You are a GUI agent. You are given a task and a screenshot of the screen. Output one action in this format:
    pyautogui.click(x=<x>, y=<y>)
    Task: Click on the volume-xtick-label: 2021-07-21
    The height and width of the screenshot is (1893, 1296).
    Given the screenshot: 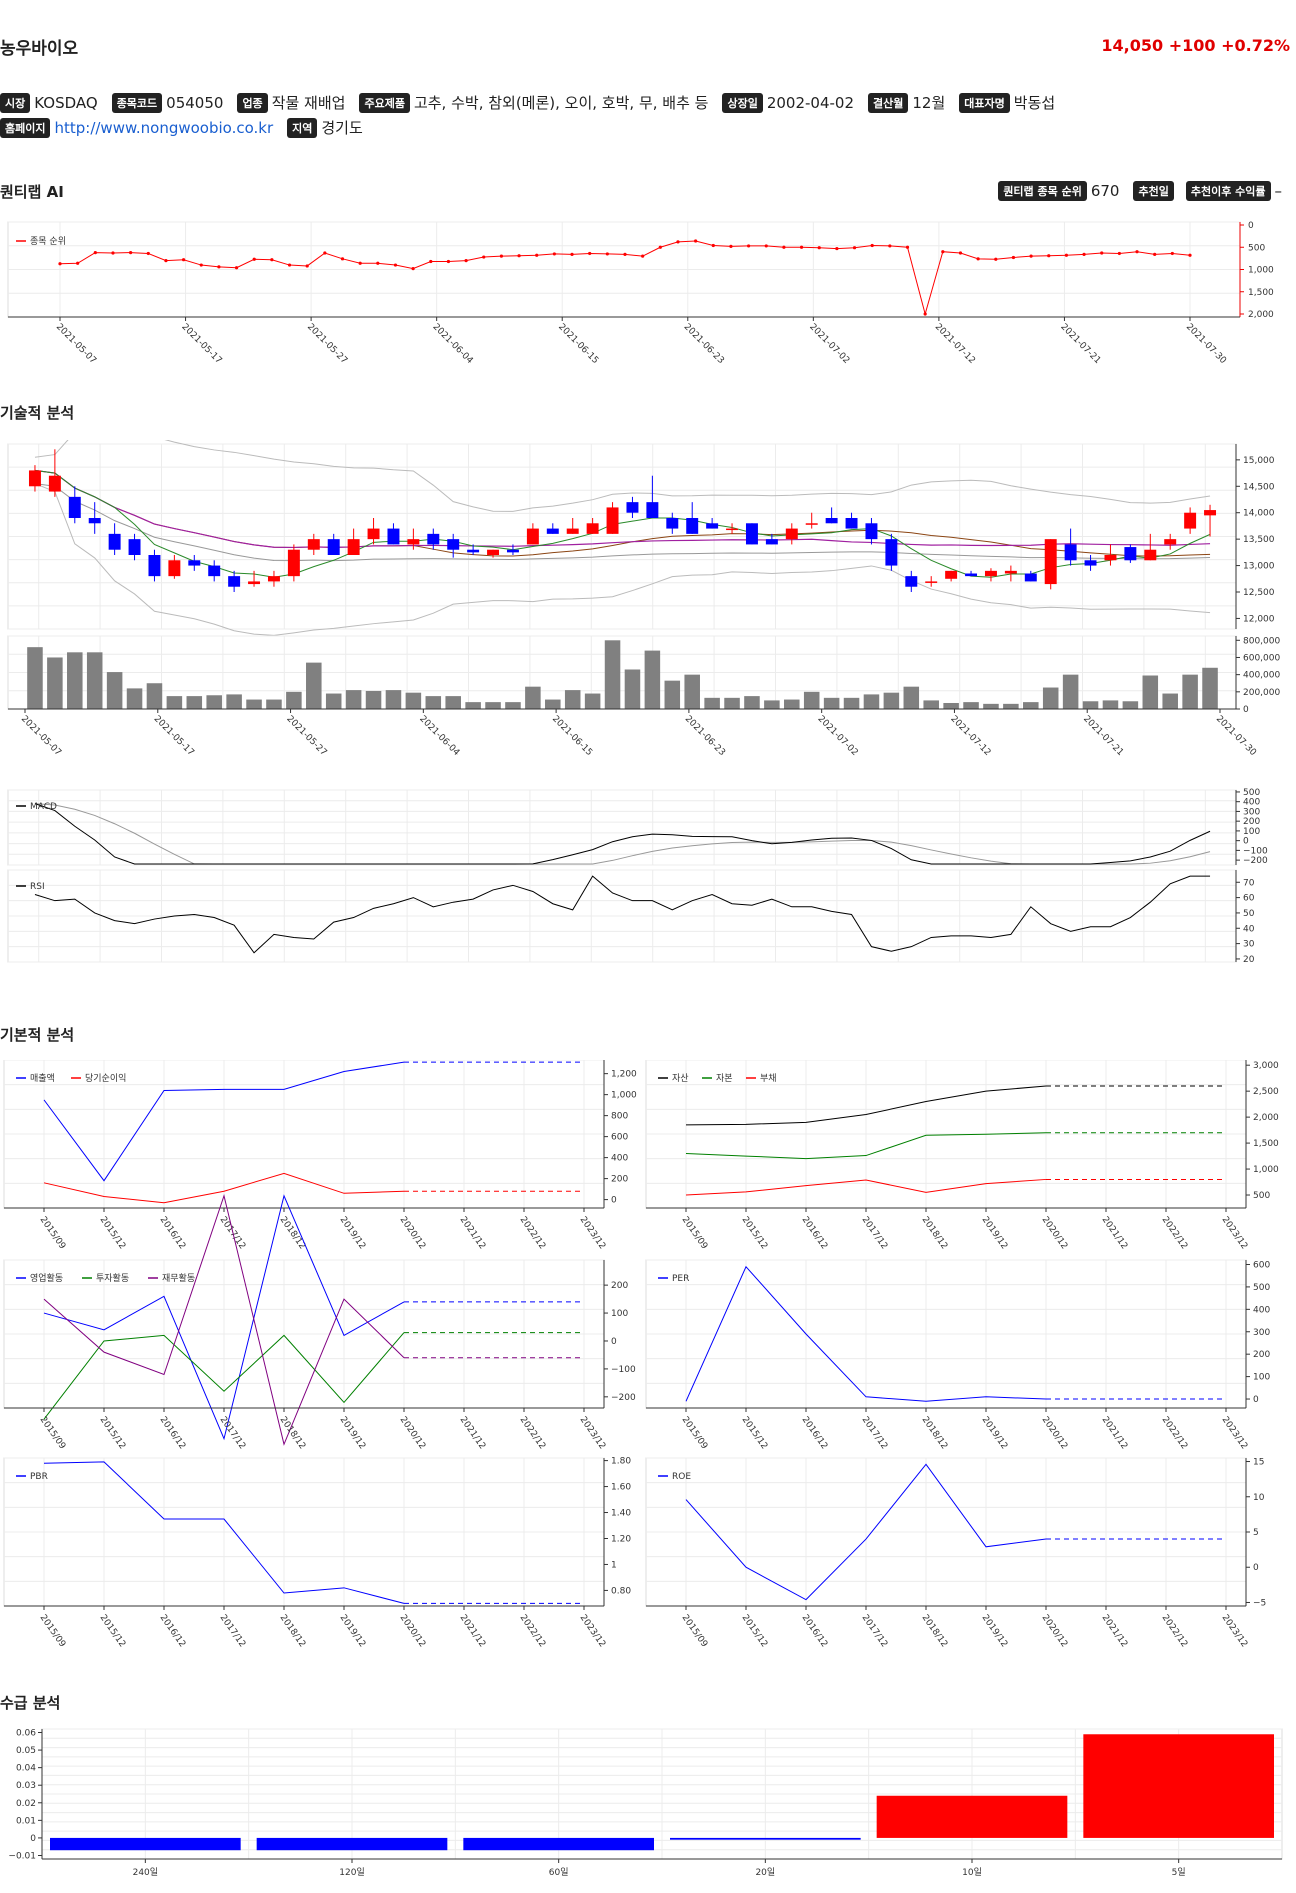 What is the action you would take?
    pyautogui.click(x=1103, y=736)
    